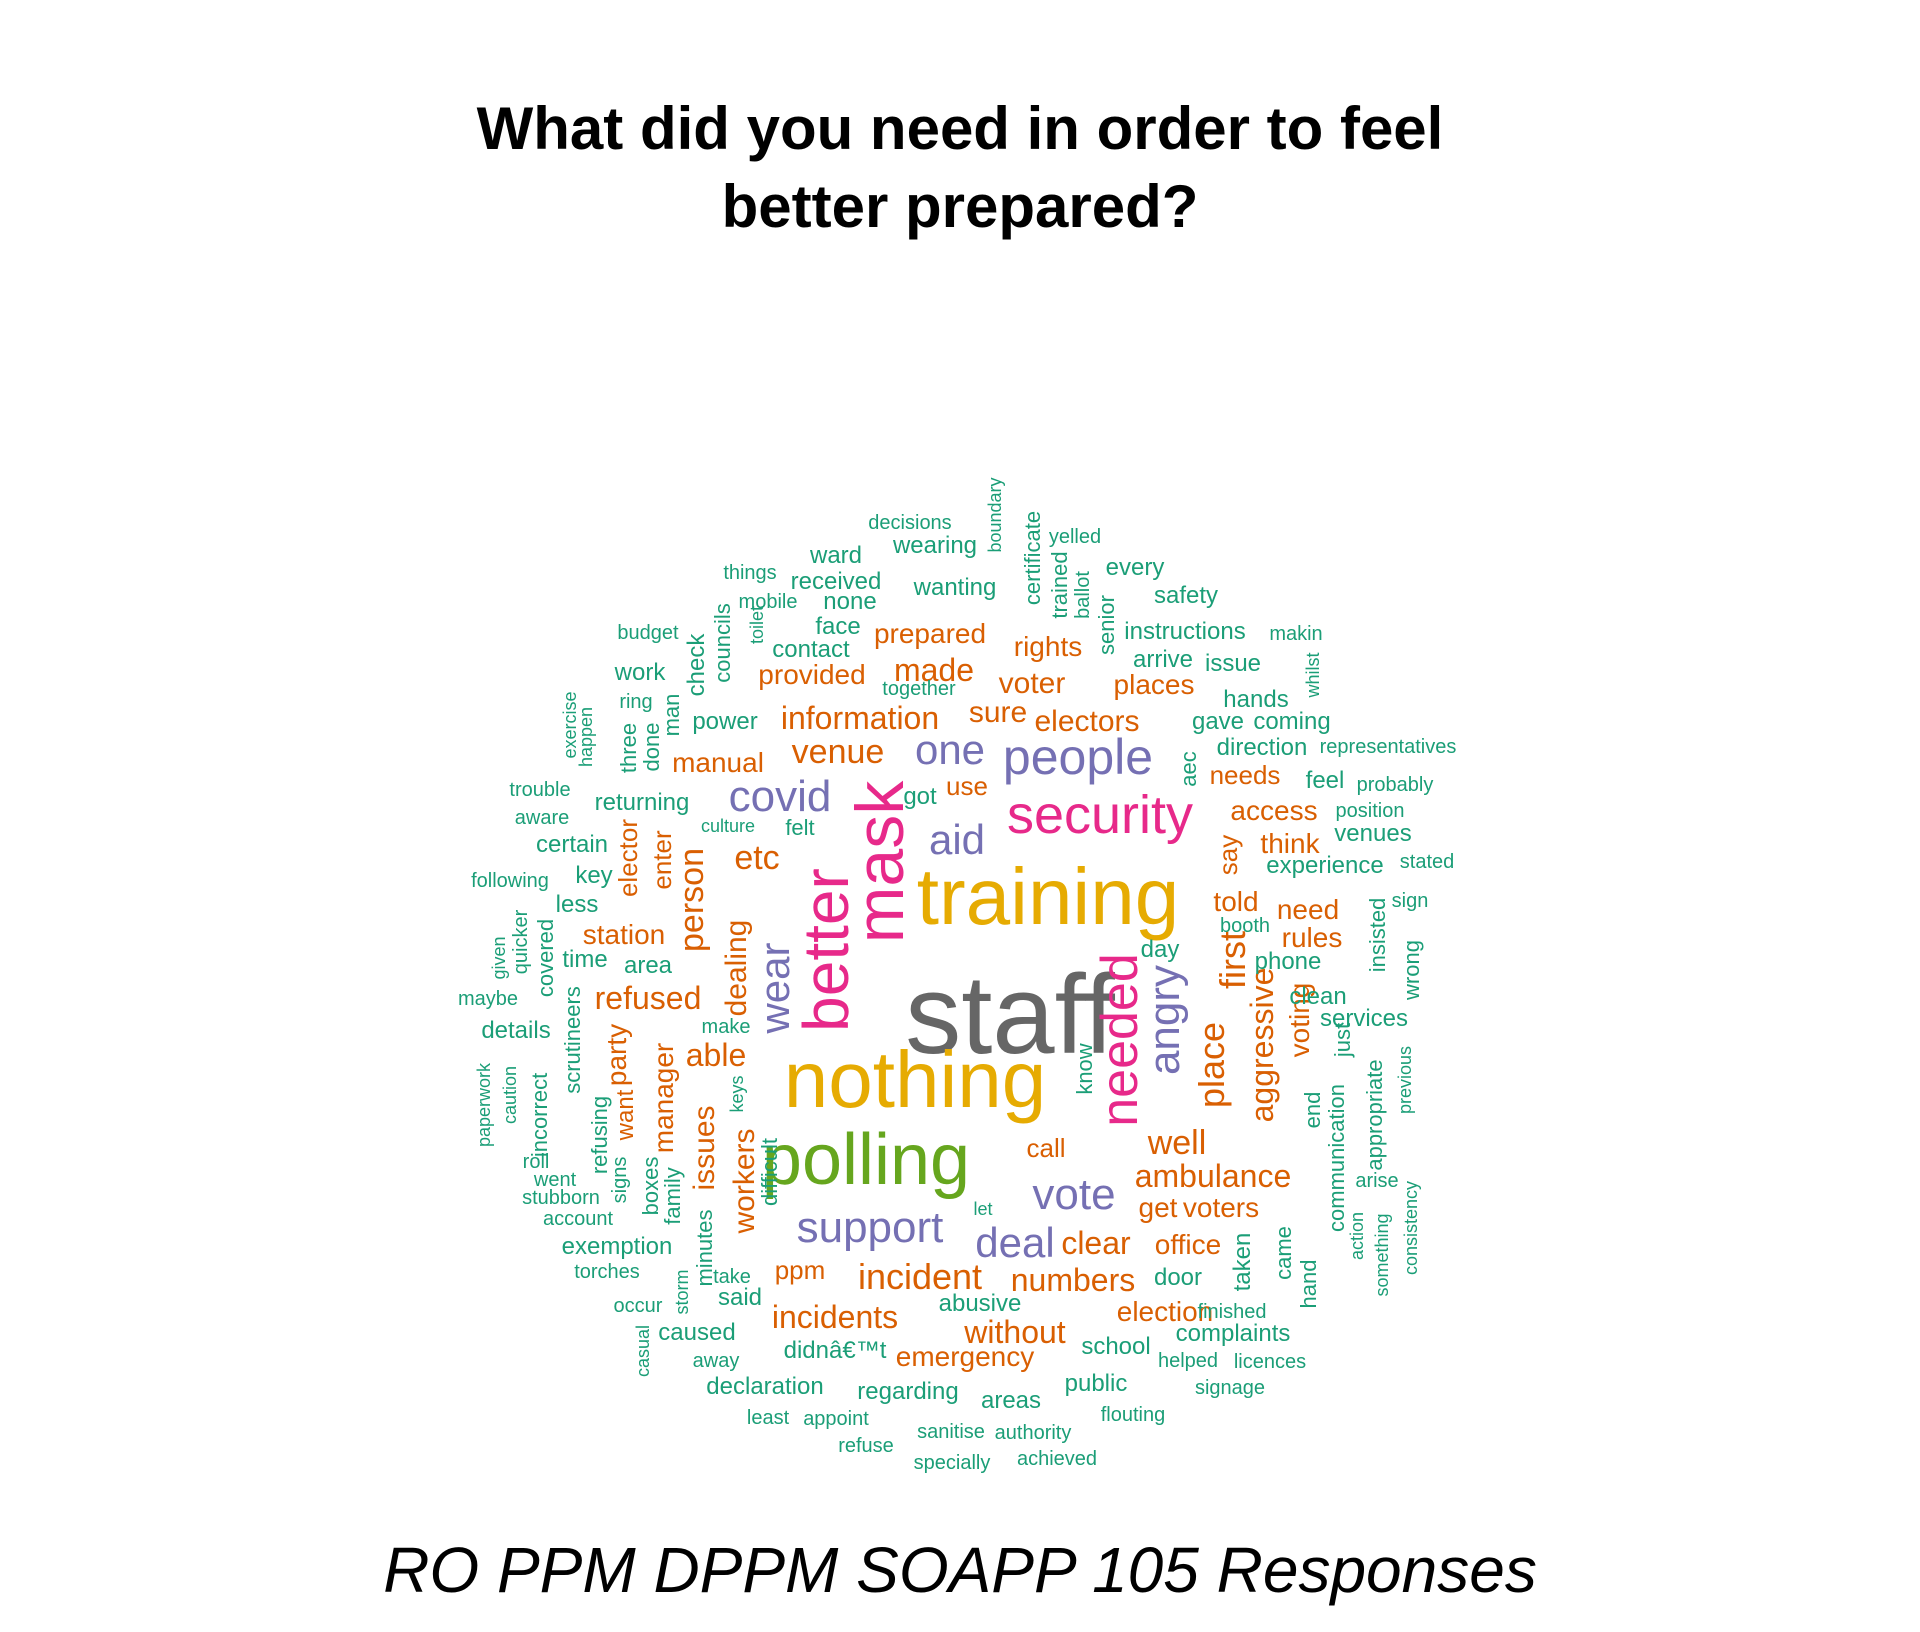 This screenshot has height=1632, width=1920. What do you see at coordinates (768, 602) in the screenshot?
I see `word: mobile` at bounding box center [768, 602].